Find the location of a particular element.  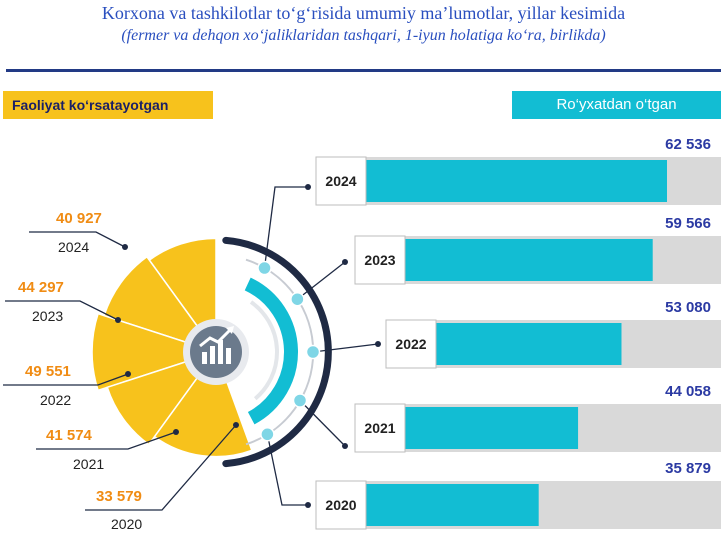

active-leader-dot-2024 is located at coordinates (125, 247).